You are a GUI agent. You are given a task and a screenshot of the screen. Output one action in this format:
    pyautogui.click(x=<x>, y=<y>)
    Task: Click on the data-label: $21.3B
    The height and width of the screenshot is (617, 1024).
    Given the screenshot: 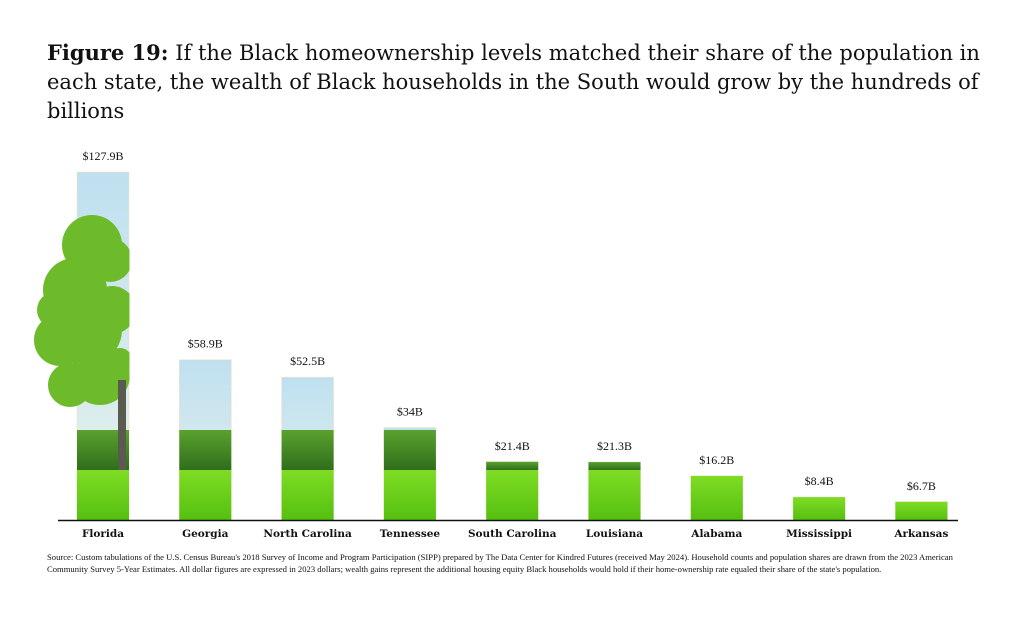 What is the action you would take?
    pyautogui.click(x=614, y=446)
    